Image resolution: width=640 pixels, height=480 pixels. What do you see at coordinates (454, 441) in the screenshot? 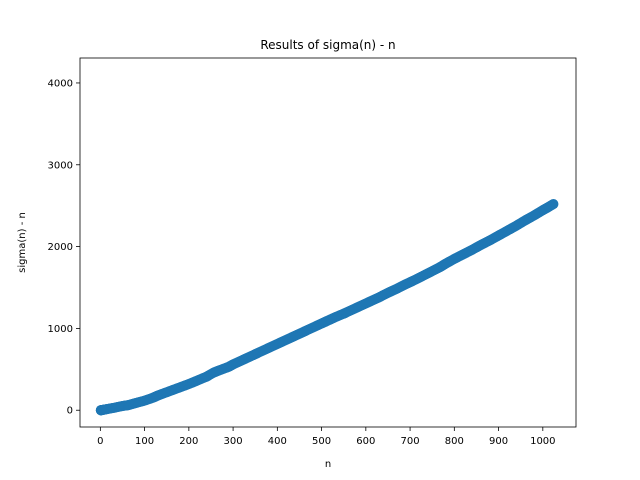
I see `x-tick-label: 800` at bounding box center [454, 441].